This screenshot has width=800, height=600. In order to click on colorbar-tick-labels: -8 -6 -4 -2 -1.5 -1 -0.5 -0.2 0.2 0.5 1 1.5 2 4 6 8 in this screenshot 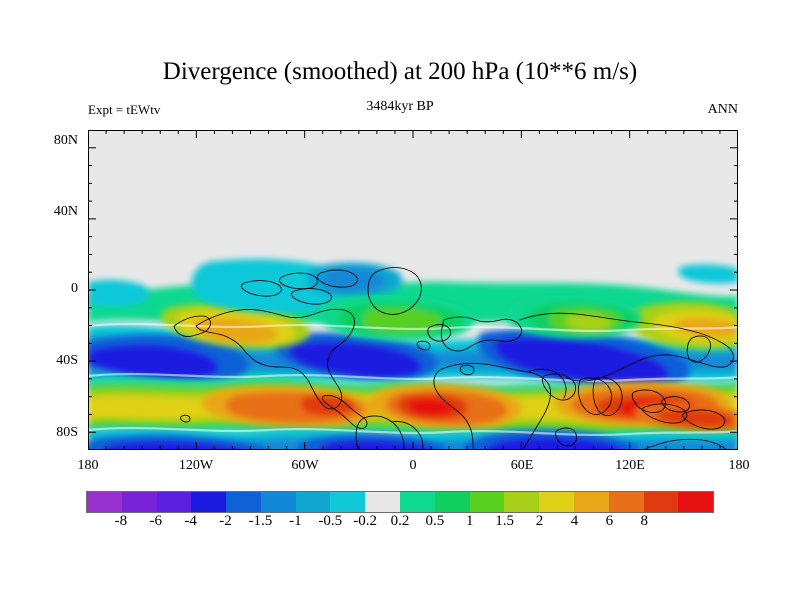, I will do `click(400, 526)`.